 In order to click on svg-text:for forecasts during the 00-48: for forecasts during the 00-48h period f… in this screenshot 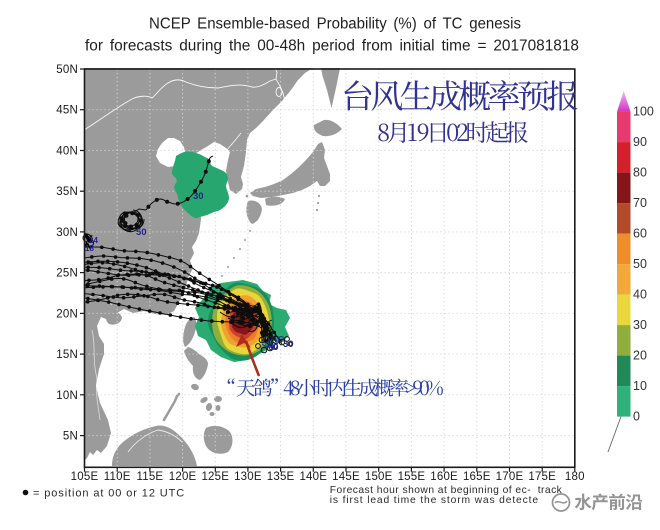, I will do `click(332, 46)`.